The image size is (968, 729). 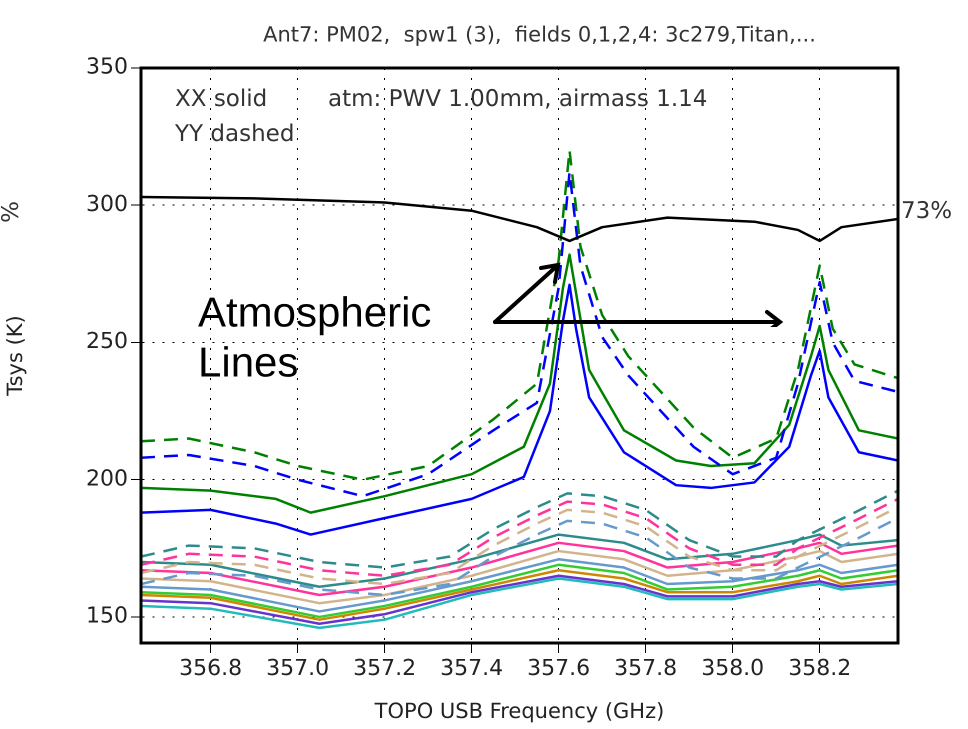 I want to click on x-axis-title: TOPO USB Frequency (GHz), so click(x=519, y=710).